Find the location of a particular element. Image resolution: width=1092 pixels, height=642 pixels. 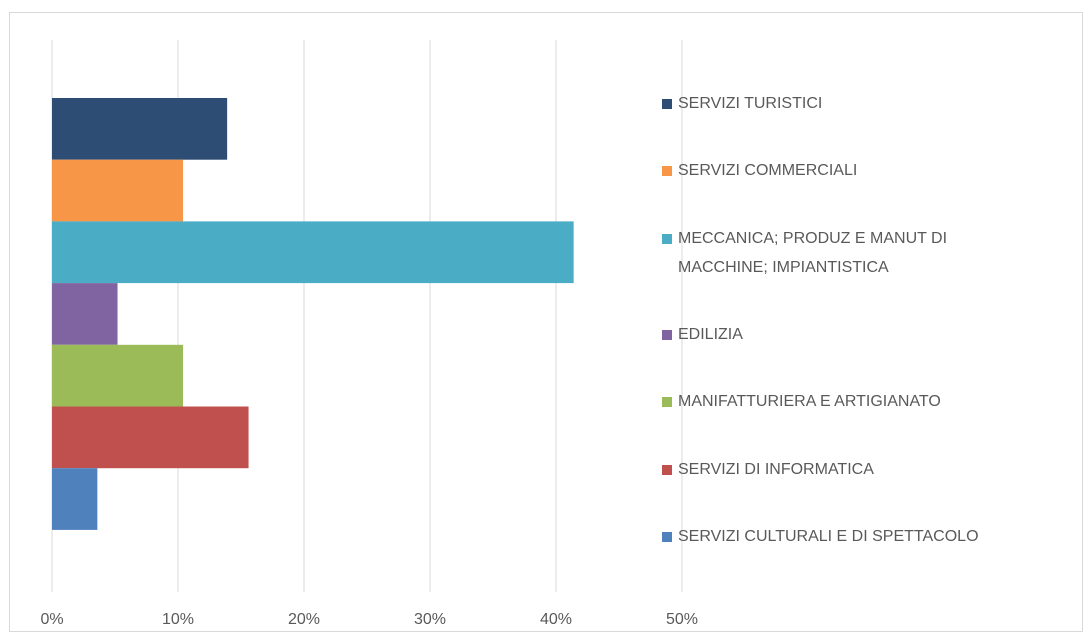

legend-label: EDILIZIA is located at coordinates (710, 334).